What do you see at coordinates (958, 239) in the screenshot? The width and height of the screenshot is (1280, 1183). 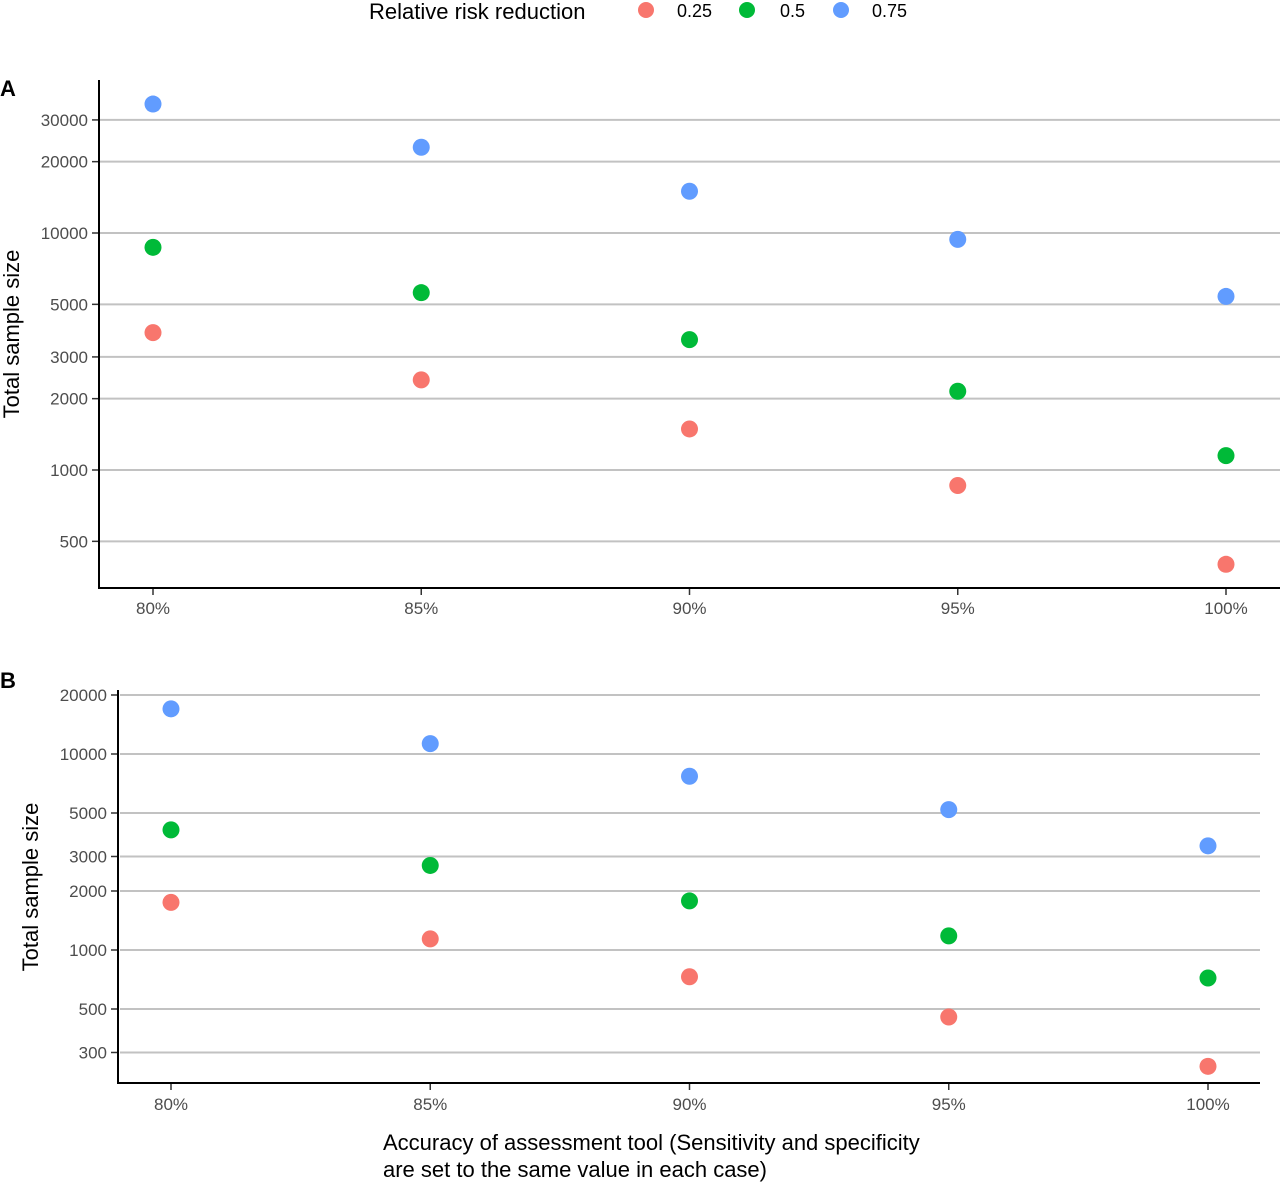 I see `panel-a-point-rrr-0.75-95%` at bounding box center [958, 239].